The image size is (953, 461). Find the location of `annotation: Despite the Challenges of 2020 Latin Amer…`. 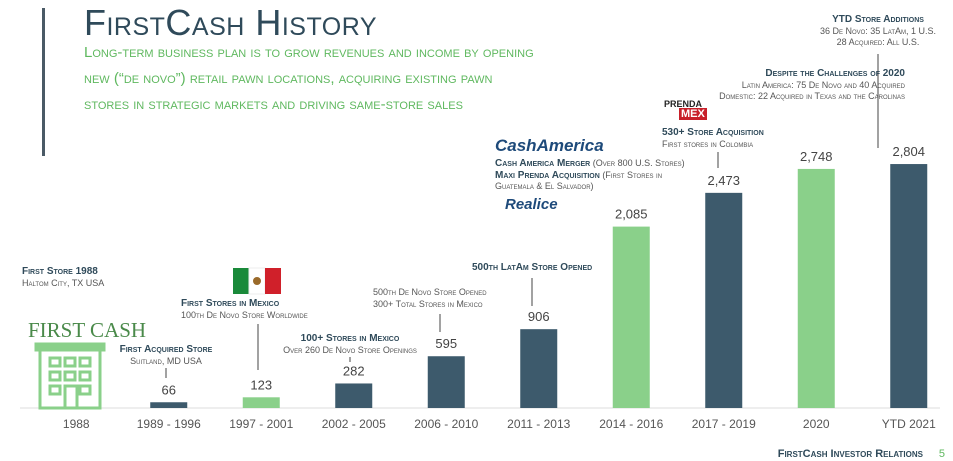

annotation: Despite the Challenges of 2020 Latin Amer… is located at coordinates (812, 85).